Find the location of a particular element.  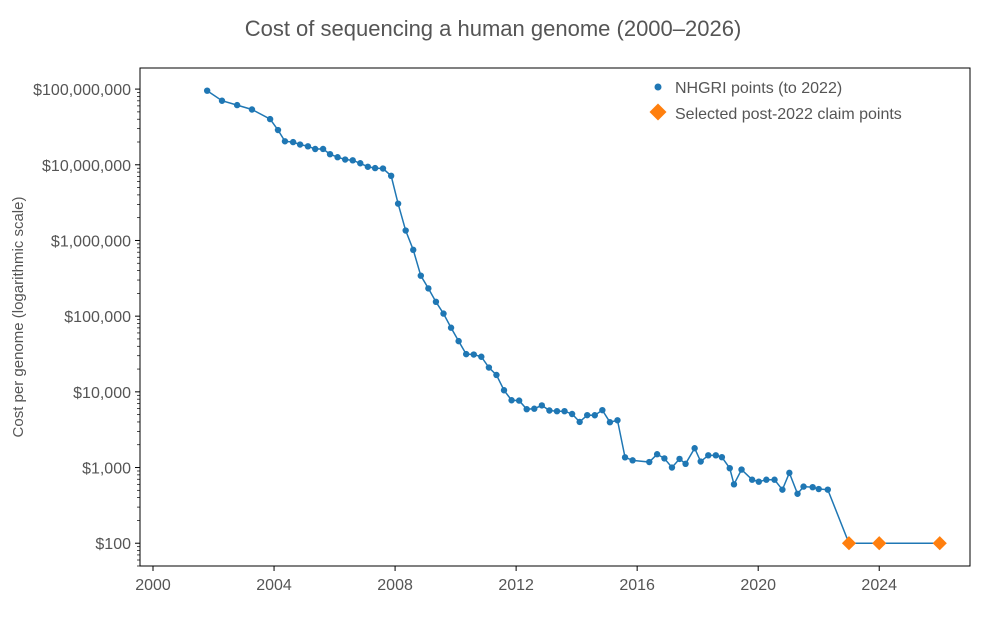

y-axis-label: Cost per genome (logarithmic scale) is located at coordinates (18, 317).